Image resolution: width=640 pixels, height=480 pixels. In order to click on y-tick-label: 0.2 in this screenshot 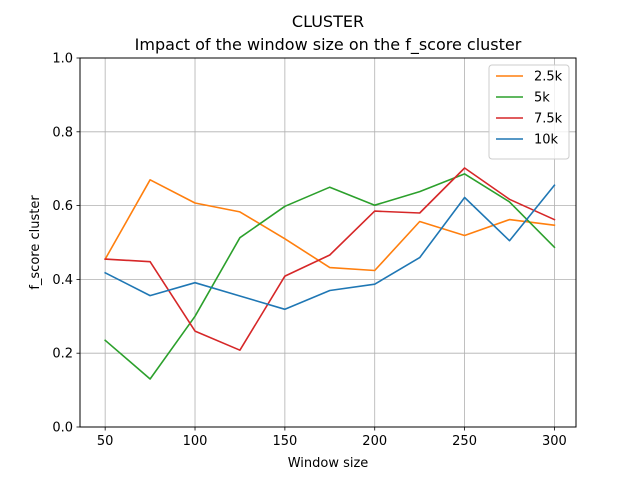, I will do `click(62, 354)`.